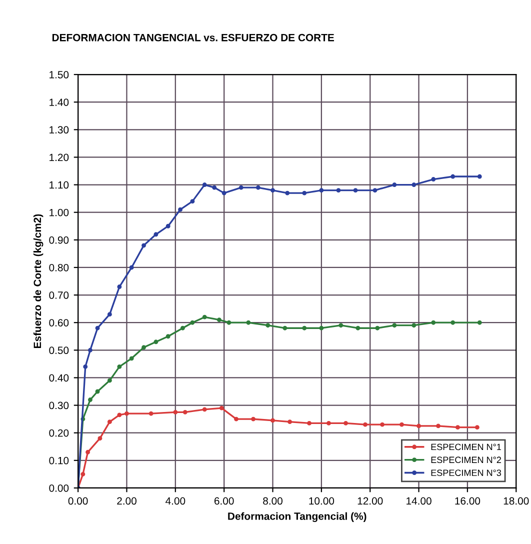 This screenshot has width=531, height=544. What do you see at coordinates (297, 517) in the screenshot?
I see `x-axis-title: Deformacion Tangencial (%)` at bounding box center [297, 517].